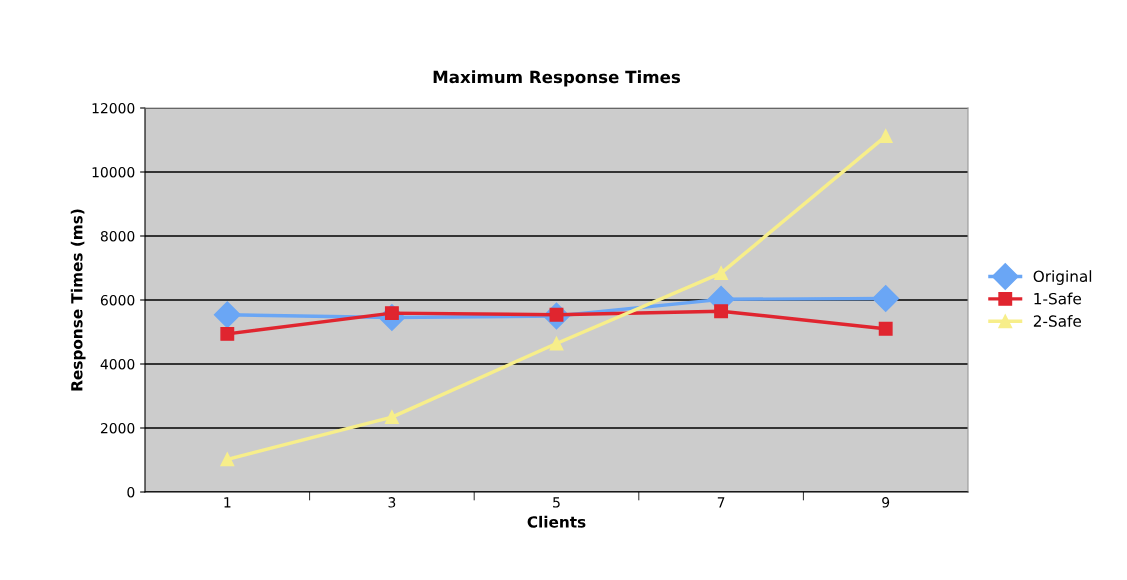 Image resolution: width=1127 pixels, height=580 pixels. I want to click on y-tick-label: 8000, so click(117, 236).